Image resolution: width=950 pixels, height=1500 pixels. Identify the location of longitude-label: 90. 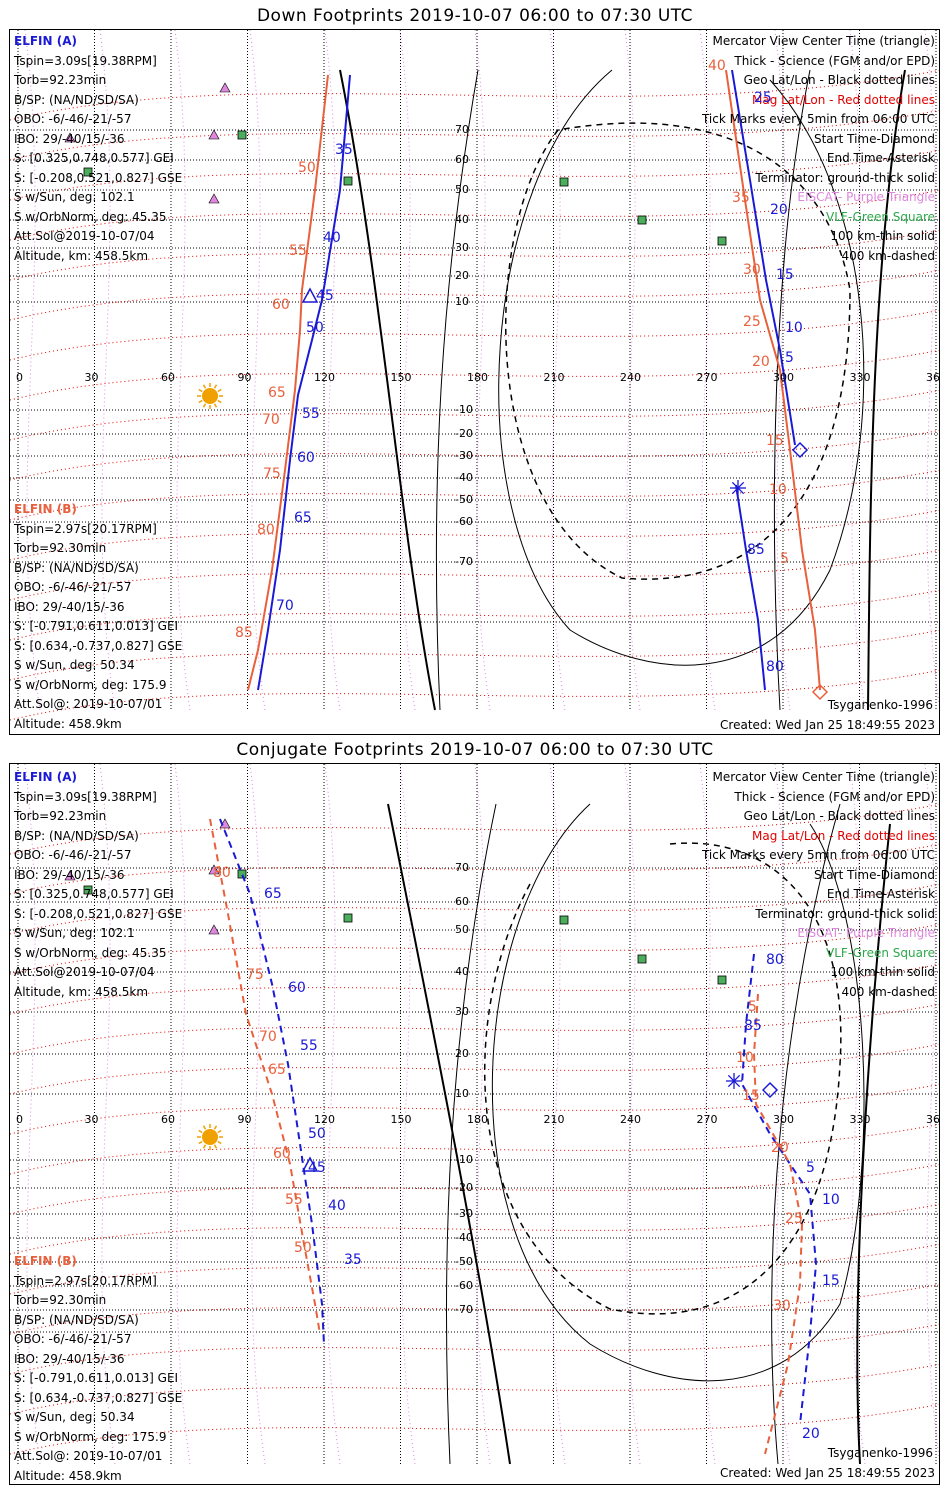
(244, 377).